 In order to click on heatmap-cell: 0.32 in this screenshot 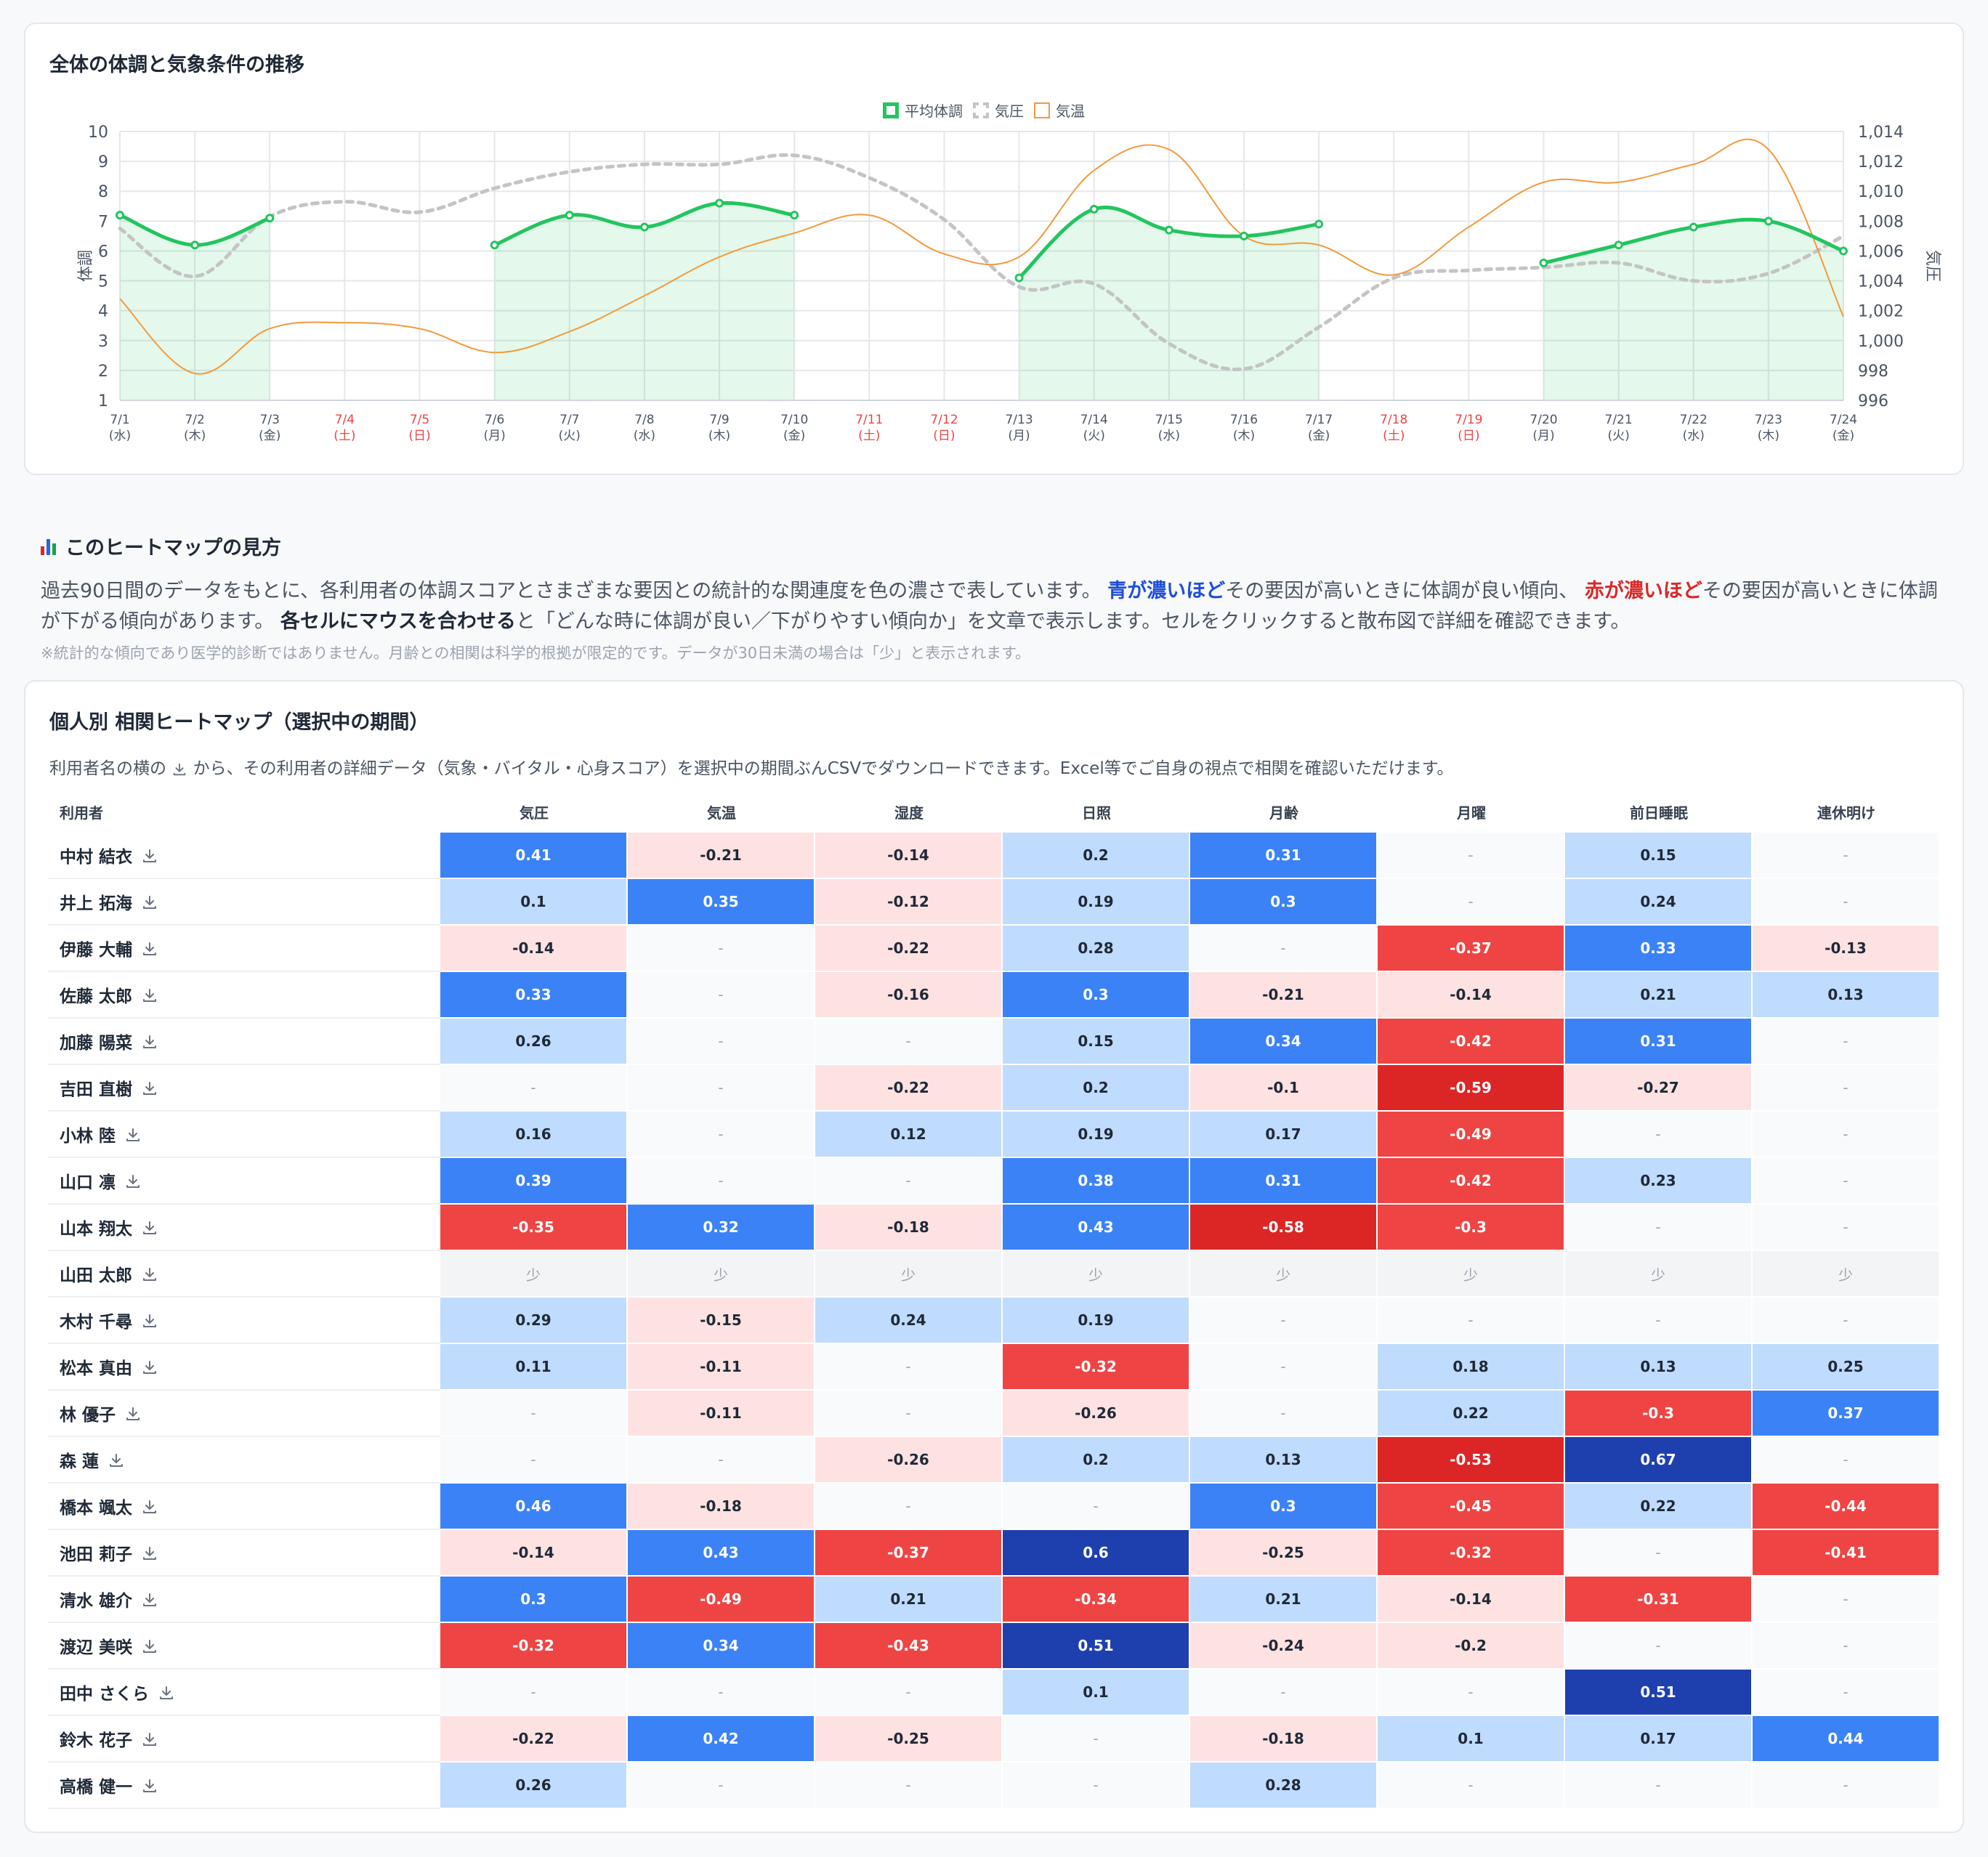, I will do `click(721, 1228)`.